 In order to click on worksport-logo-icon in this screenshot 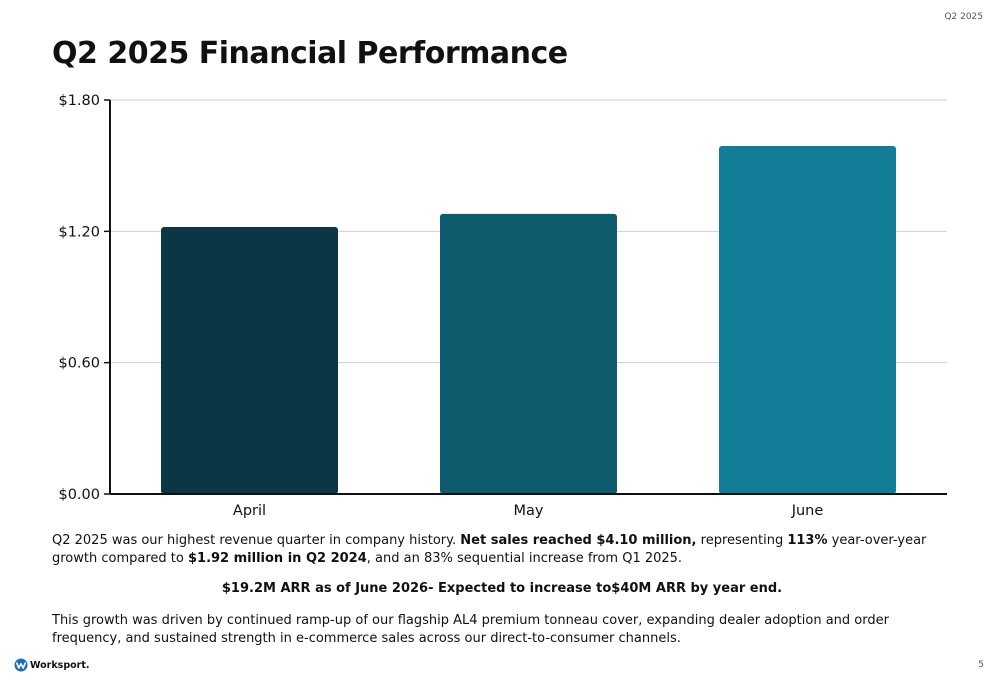, I will do `click(21, 665)`.